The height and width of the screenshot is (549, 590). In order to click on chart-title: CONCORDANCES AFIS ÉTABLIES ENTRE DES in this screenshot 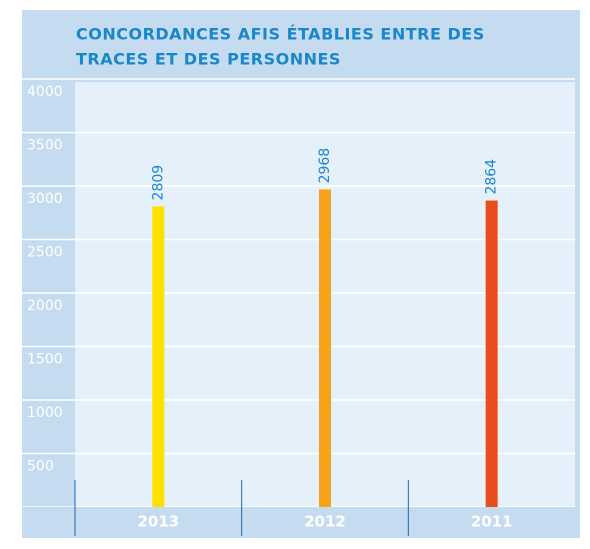, I will do `click(280, 34)`.